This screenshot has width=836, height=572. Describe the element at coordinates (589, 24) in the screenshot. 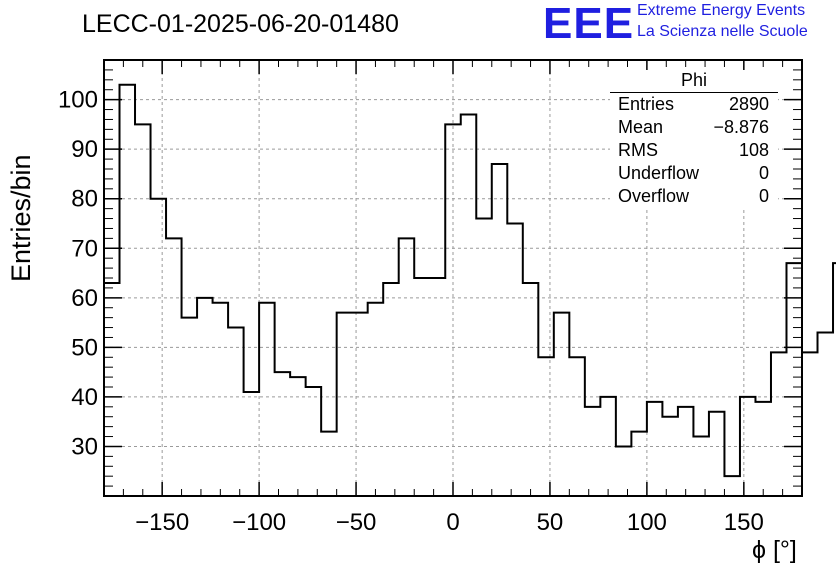

I see `eee-logo: EEE` at that location.